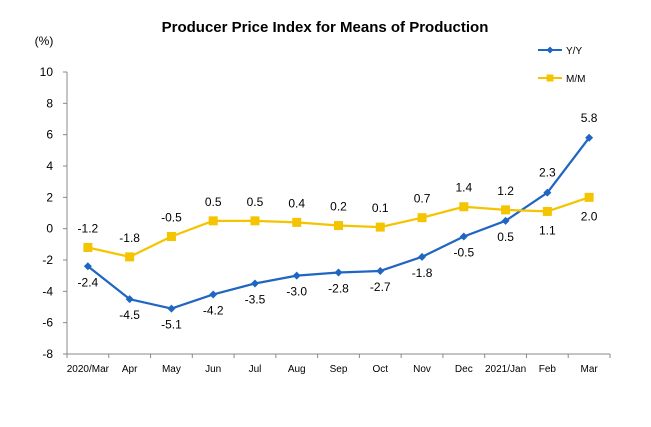 The image size is (651, 427). What do you see at coordinates (130, 369) in the screenshot?
I see `x-tick-label: Apr` at bounding box center [130, 369].